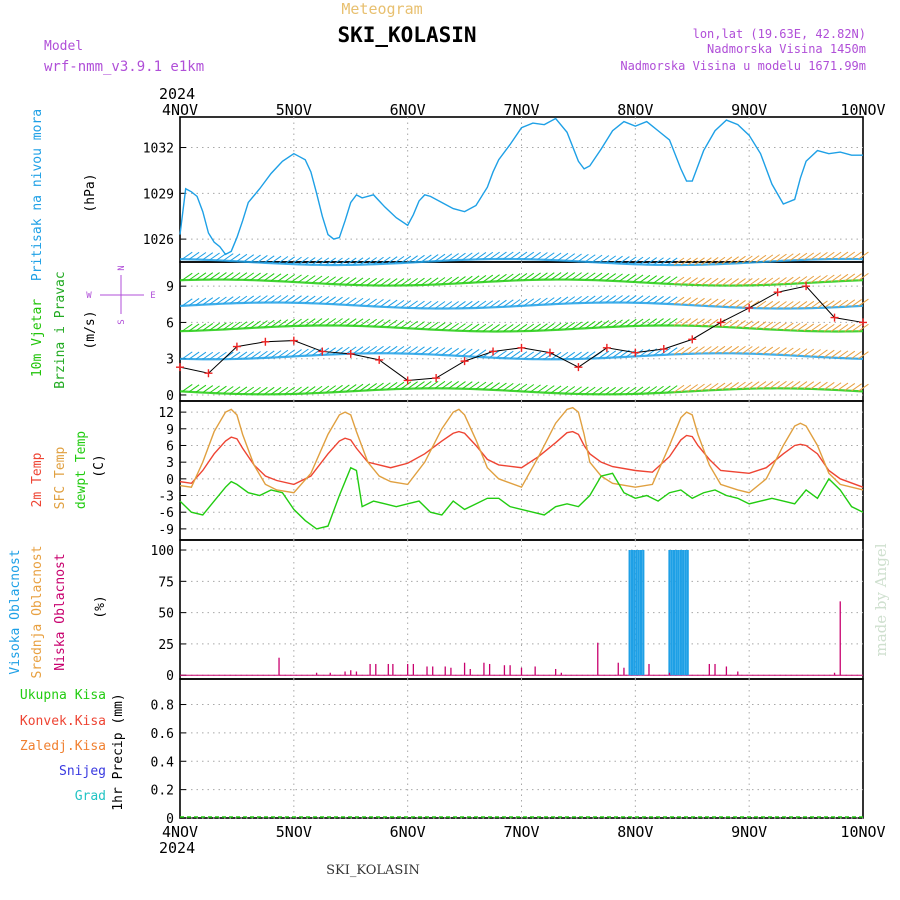  What do you see at coordinates (90, 329) in the screenshot?
I see `wind-units: (m/s)` at bounding box center [90, 329].